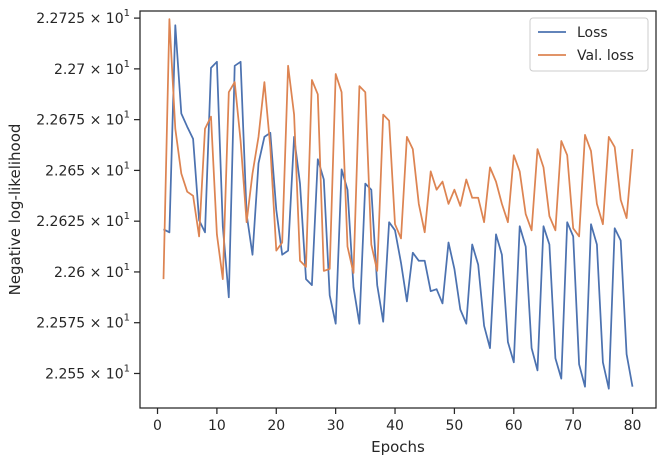 This screenshot has width=666, height=465. Describe the element at coordinates (83, 220) in the screenshot. I see `y-tick-label: 2.2625 × 10¹` at that location.